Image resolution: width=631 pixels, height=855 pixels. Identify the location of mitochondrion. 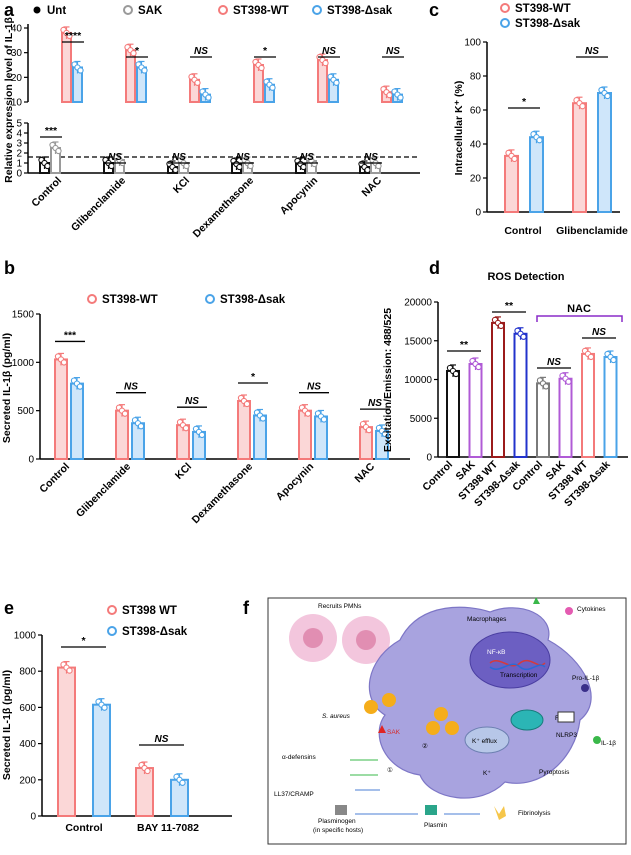
(527, 720).